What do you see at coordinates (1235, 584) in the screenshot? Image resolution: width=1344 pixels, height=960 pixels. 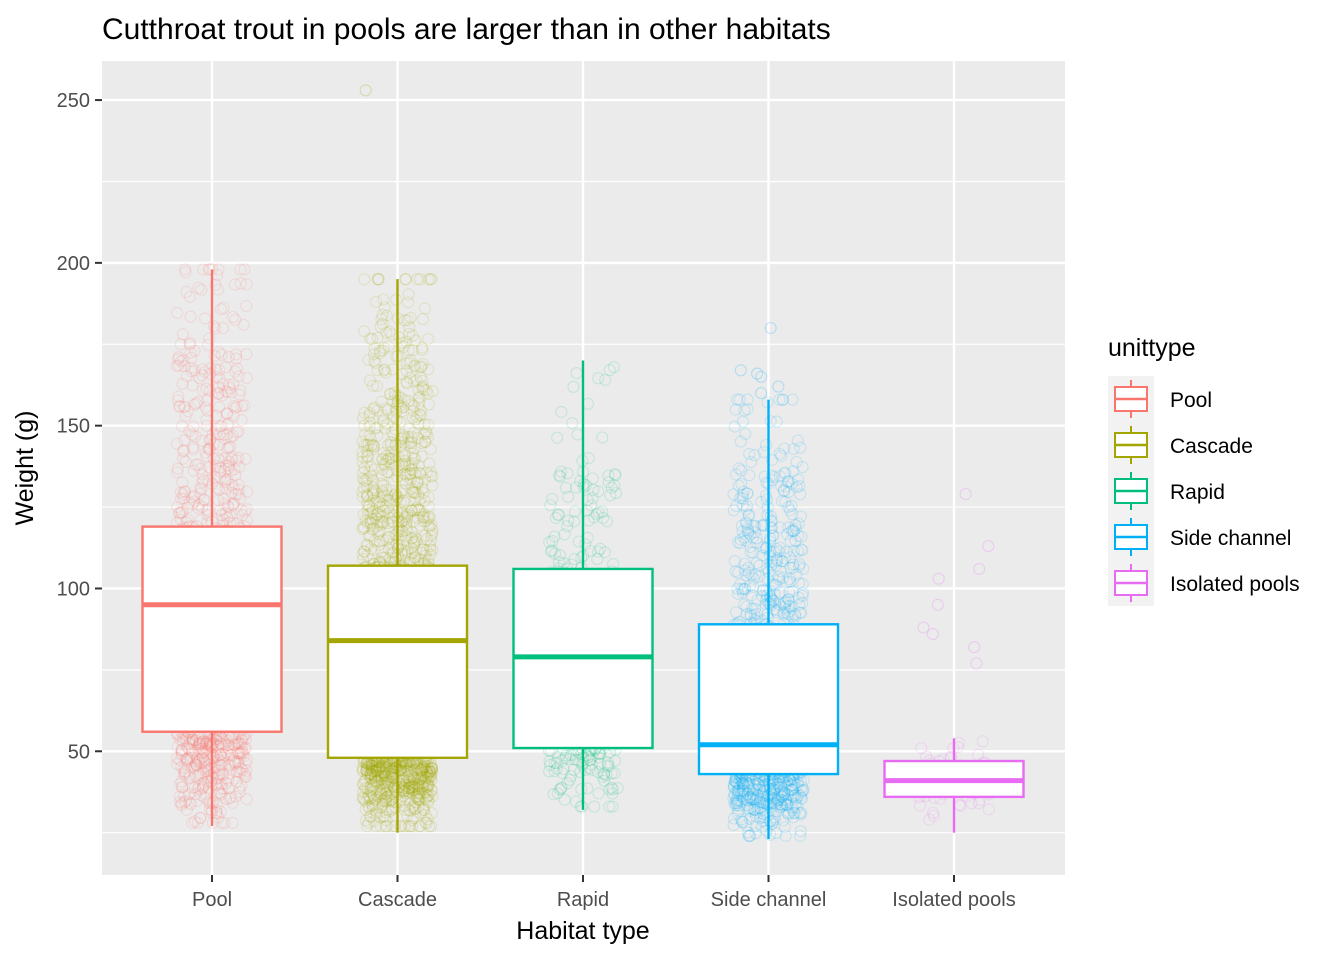 I see `legend-label: Isolated pools` at bounding box center [1235, 584].